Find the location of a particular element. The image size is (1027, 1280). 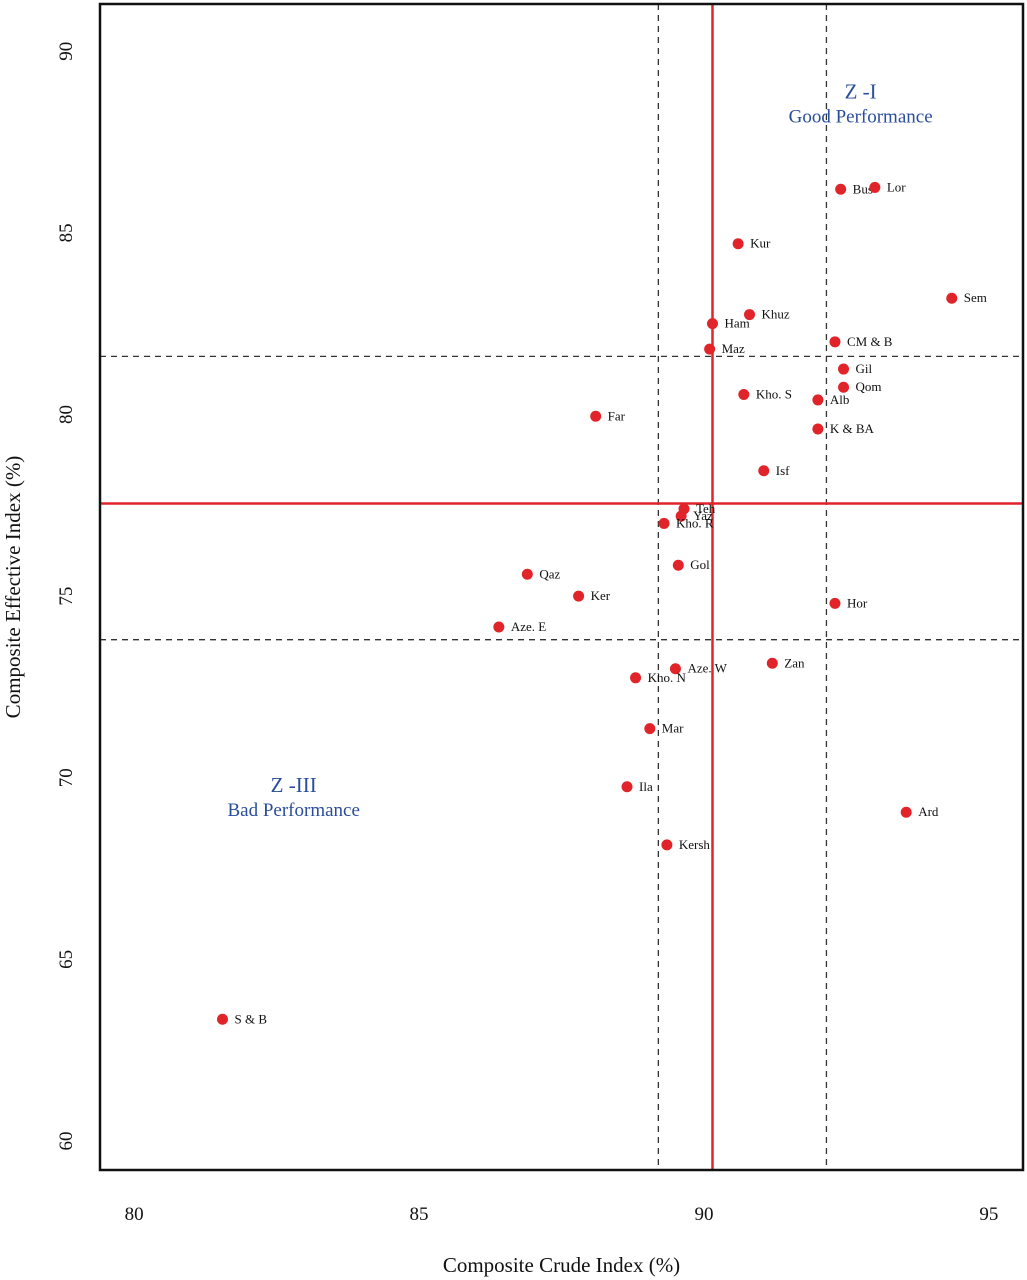

point-label: Yaz is located at coordinates (703, 515).